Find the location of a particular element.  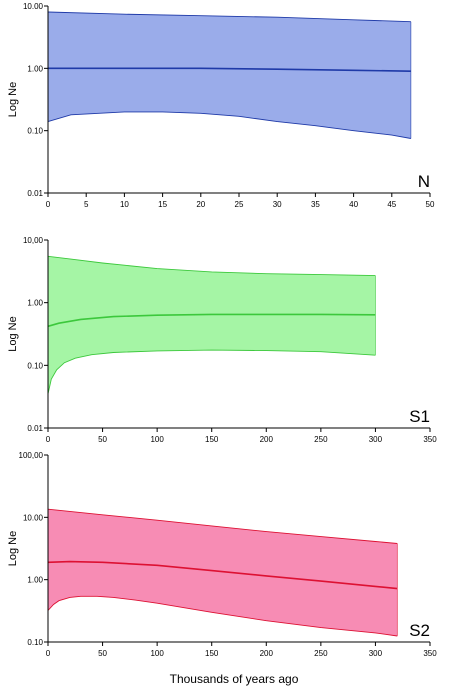

x-tick-label: 15 is located at coordinates (162, 204).